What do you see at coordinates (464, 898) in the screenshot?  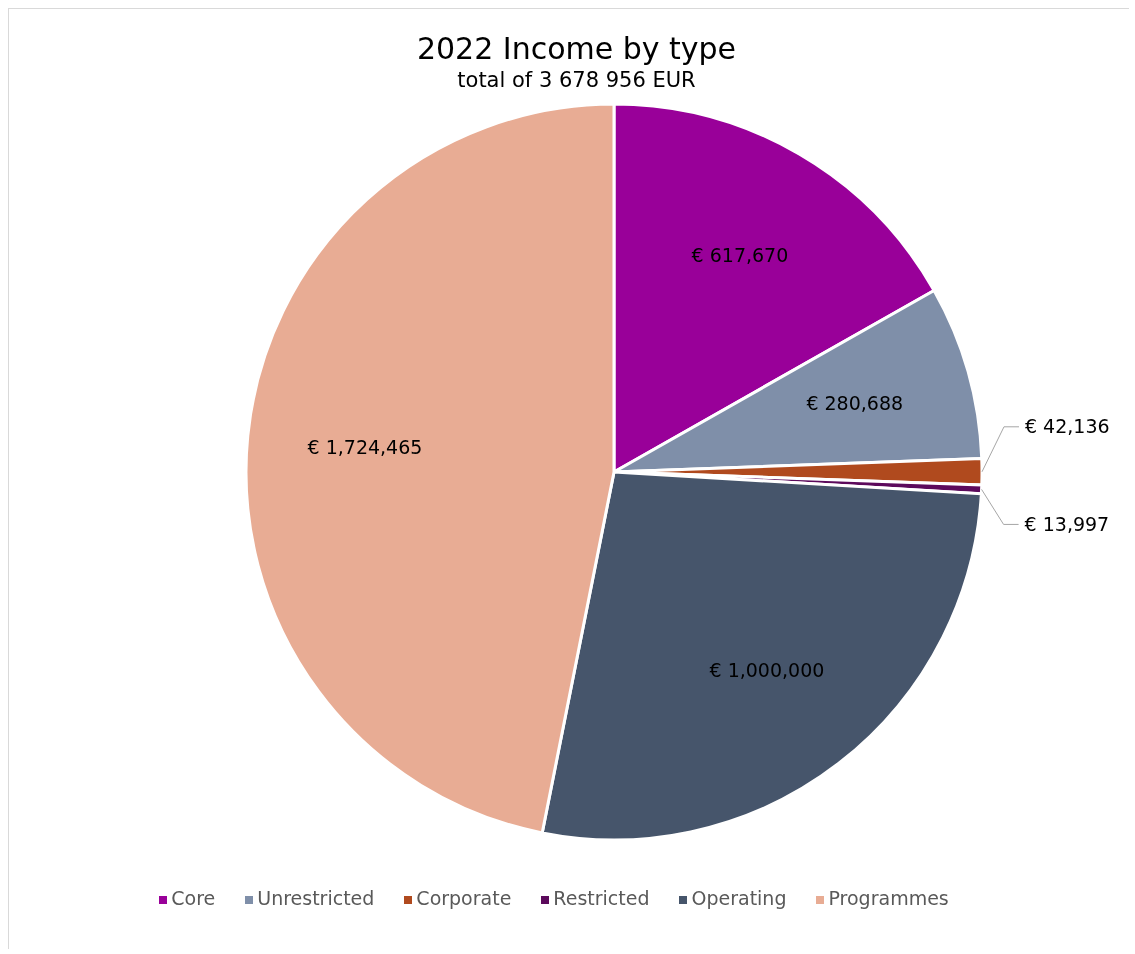 I see `legend-label: Corporate` at bounding box center [464, 898].